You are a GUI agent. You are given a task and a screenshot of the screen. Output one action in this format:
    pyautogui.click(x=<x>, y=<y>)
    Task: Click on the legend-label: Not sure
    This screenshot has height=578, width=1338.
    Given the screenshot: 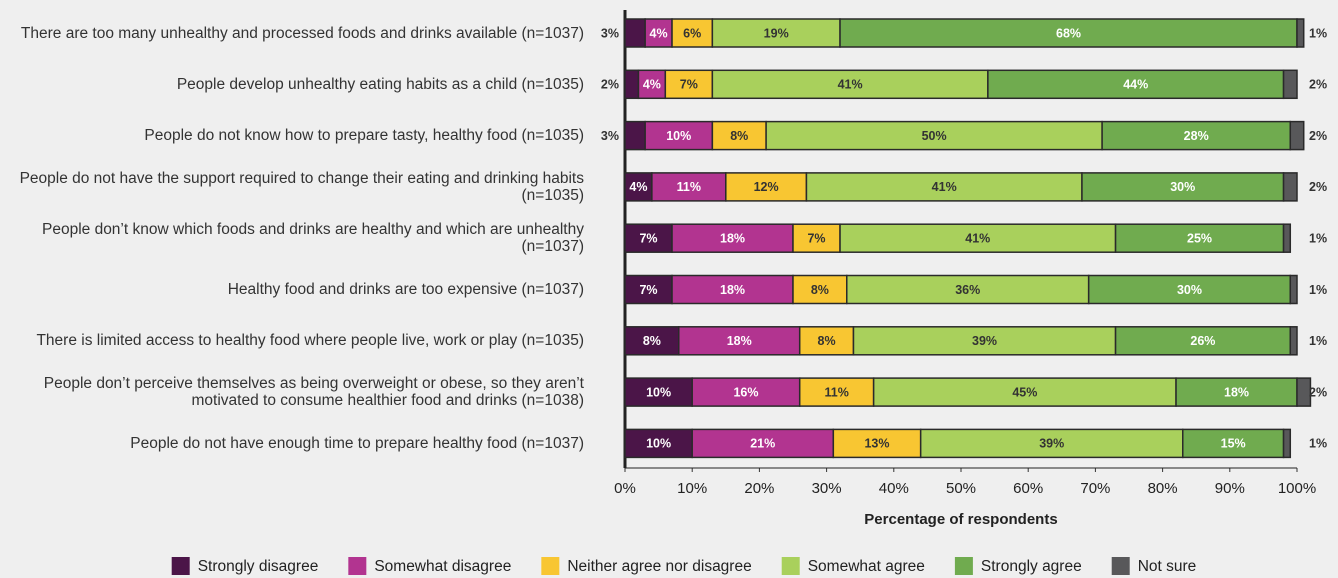 What is the action you would take?
    pyautogui.click(x=1167, y=566)
    